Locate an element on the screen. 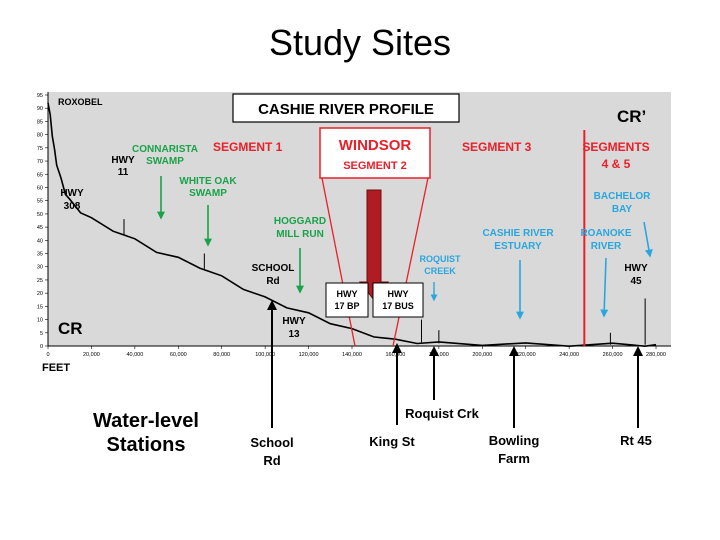 This screenshot has height=540, width=720. hwy-17bus-label-line-1: HWY is located at coordinates (398, 294).